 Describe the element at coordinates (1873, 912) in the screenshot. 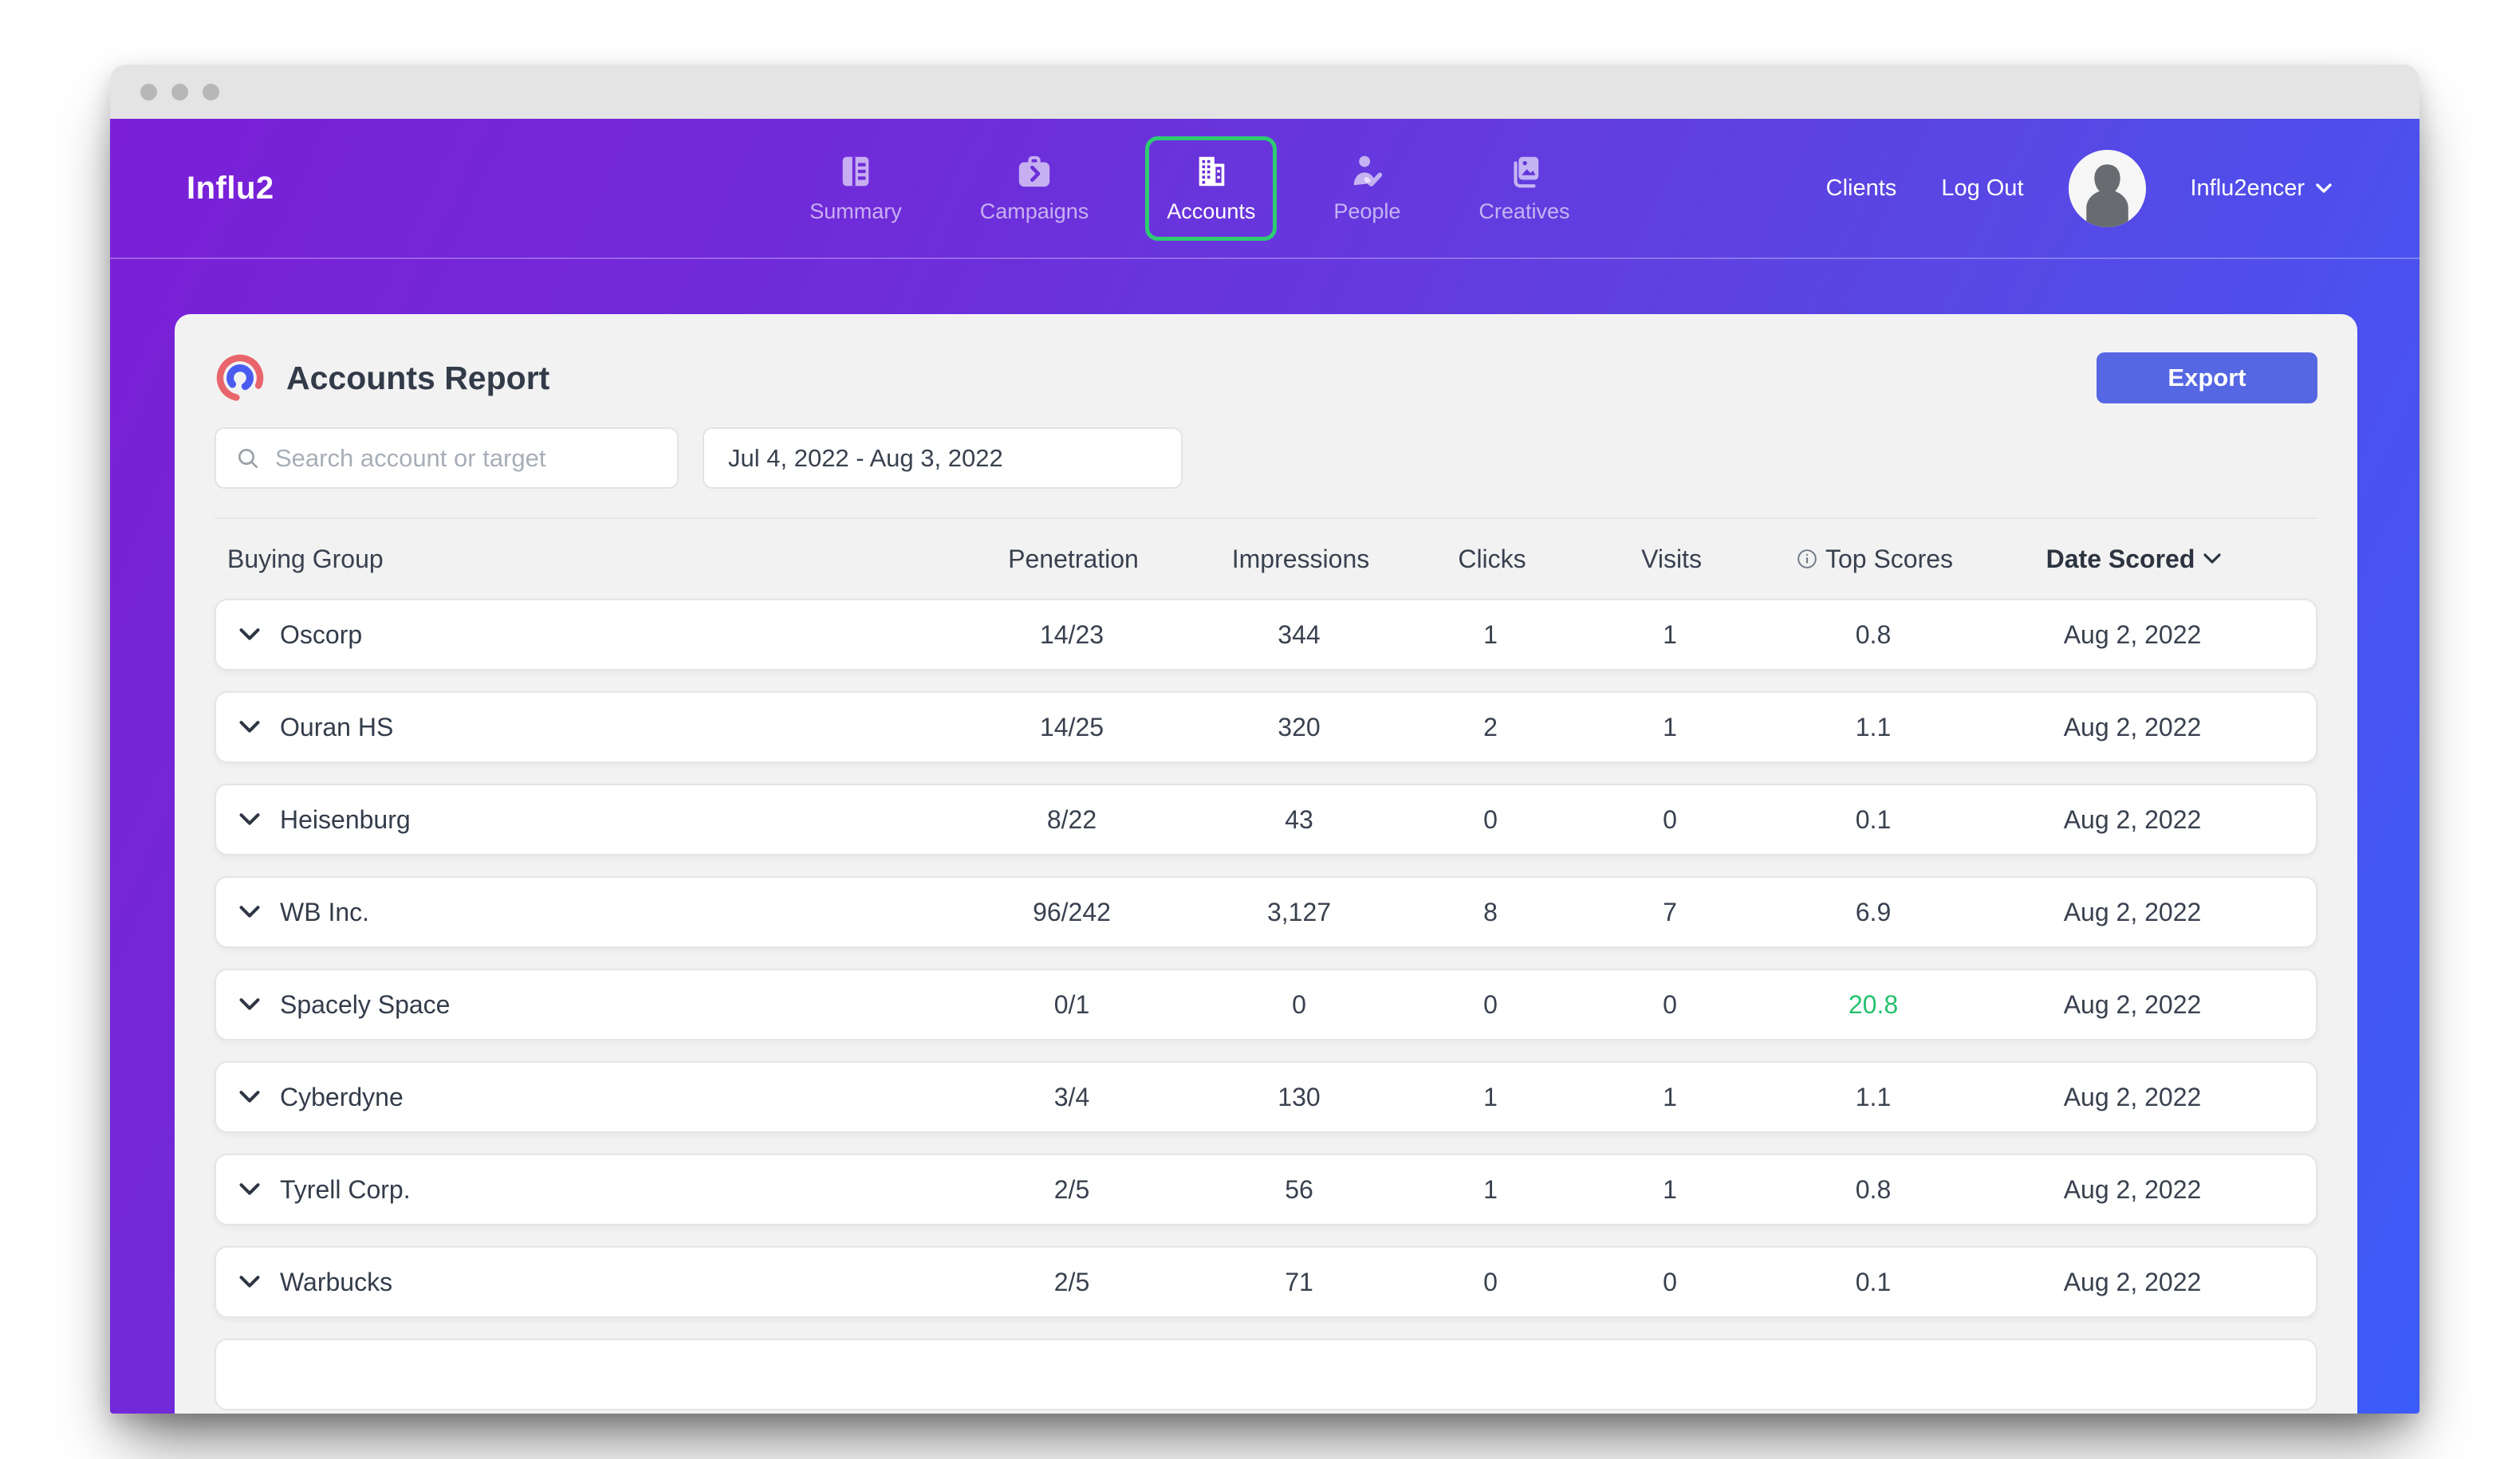

I see `top-score-value: 6.9` at that location.